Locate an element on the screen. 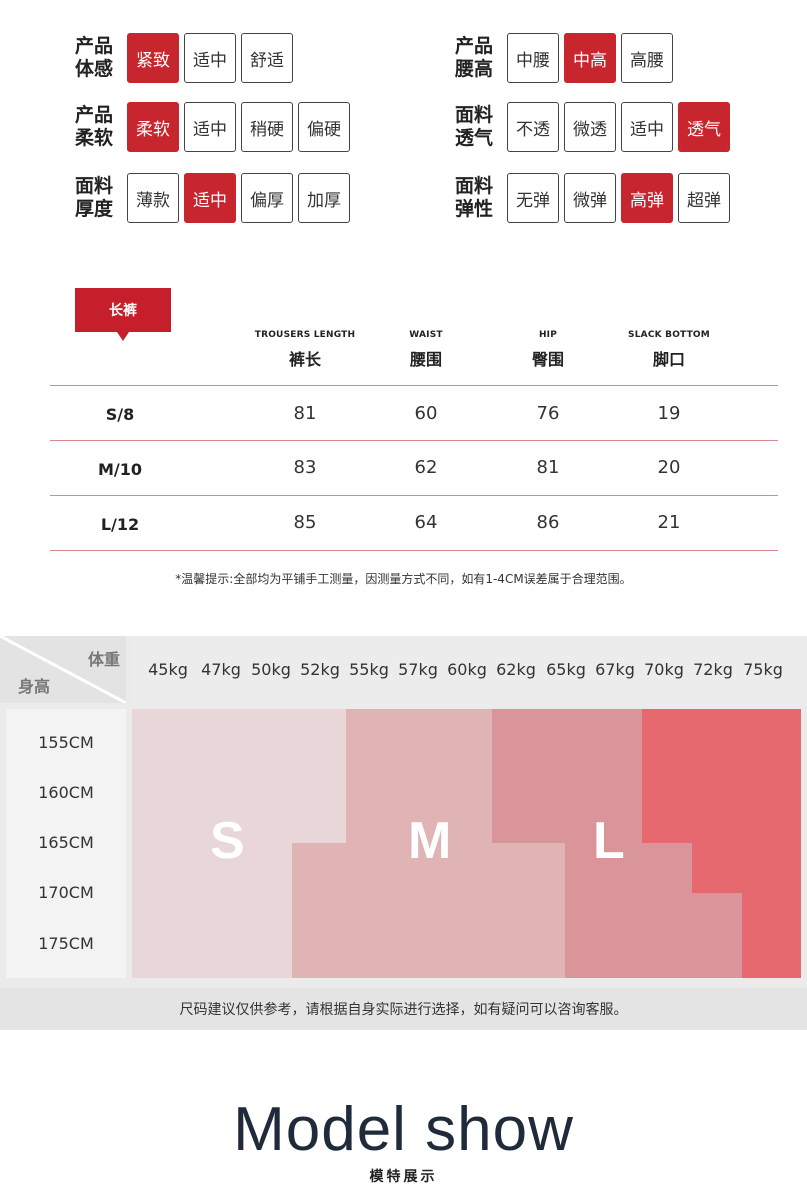  option-box: 微弹 is located at coordinates (590, 198).